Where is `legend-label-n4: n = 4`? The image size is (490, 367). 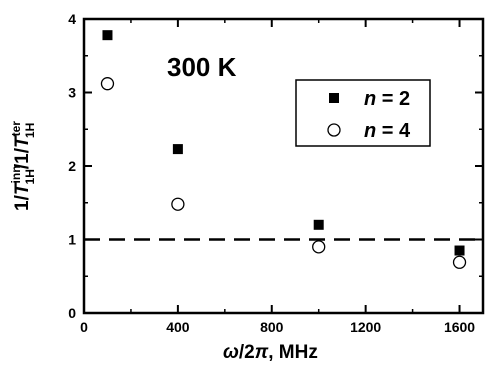
legend-label-n4: n = 4 is located at coordinates (387, 131).